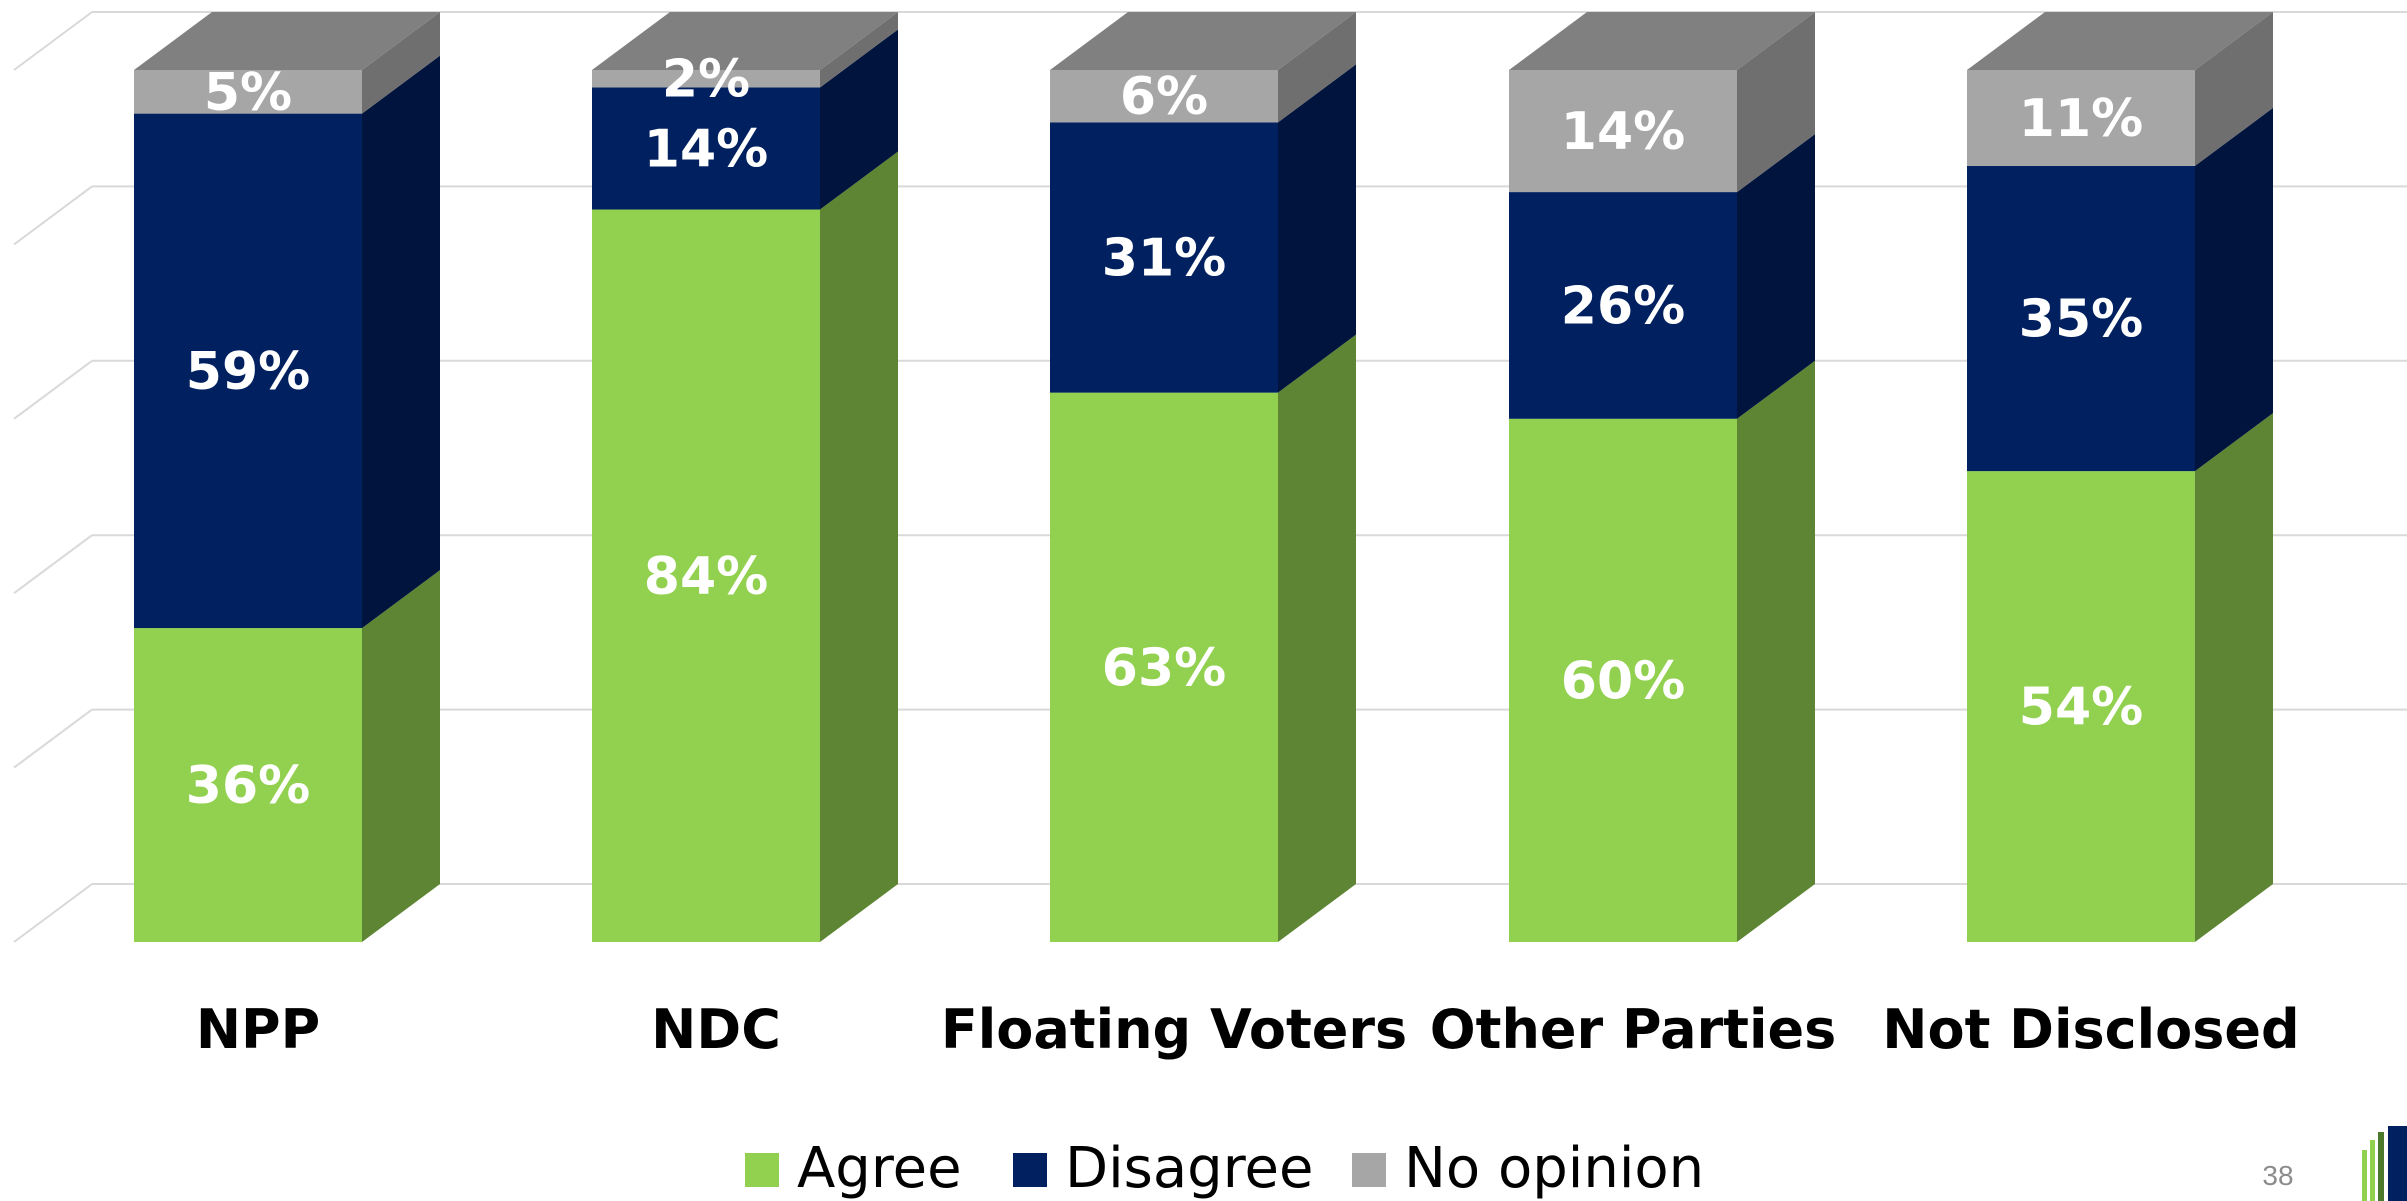 The width and height of the screenshot is (2407, 1201). Describe the element at coordinates (1189, 1168) in the screenshot. I see `legend-label: Disagree` at that location.